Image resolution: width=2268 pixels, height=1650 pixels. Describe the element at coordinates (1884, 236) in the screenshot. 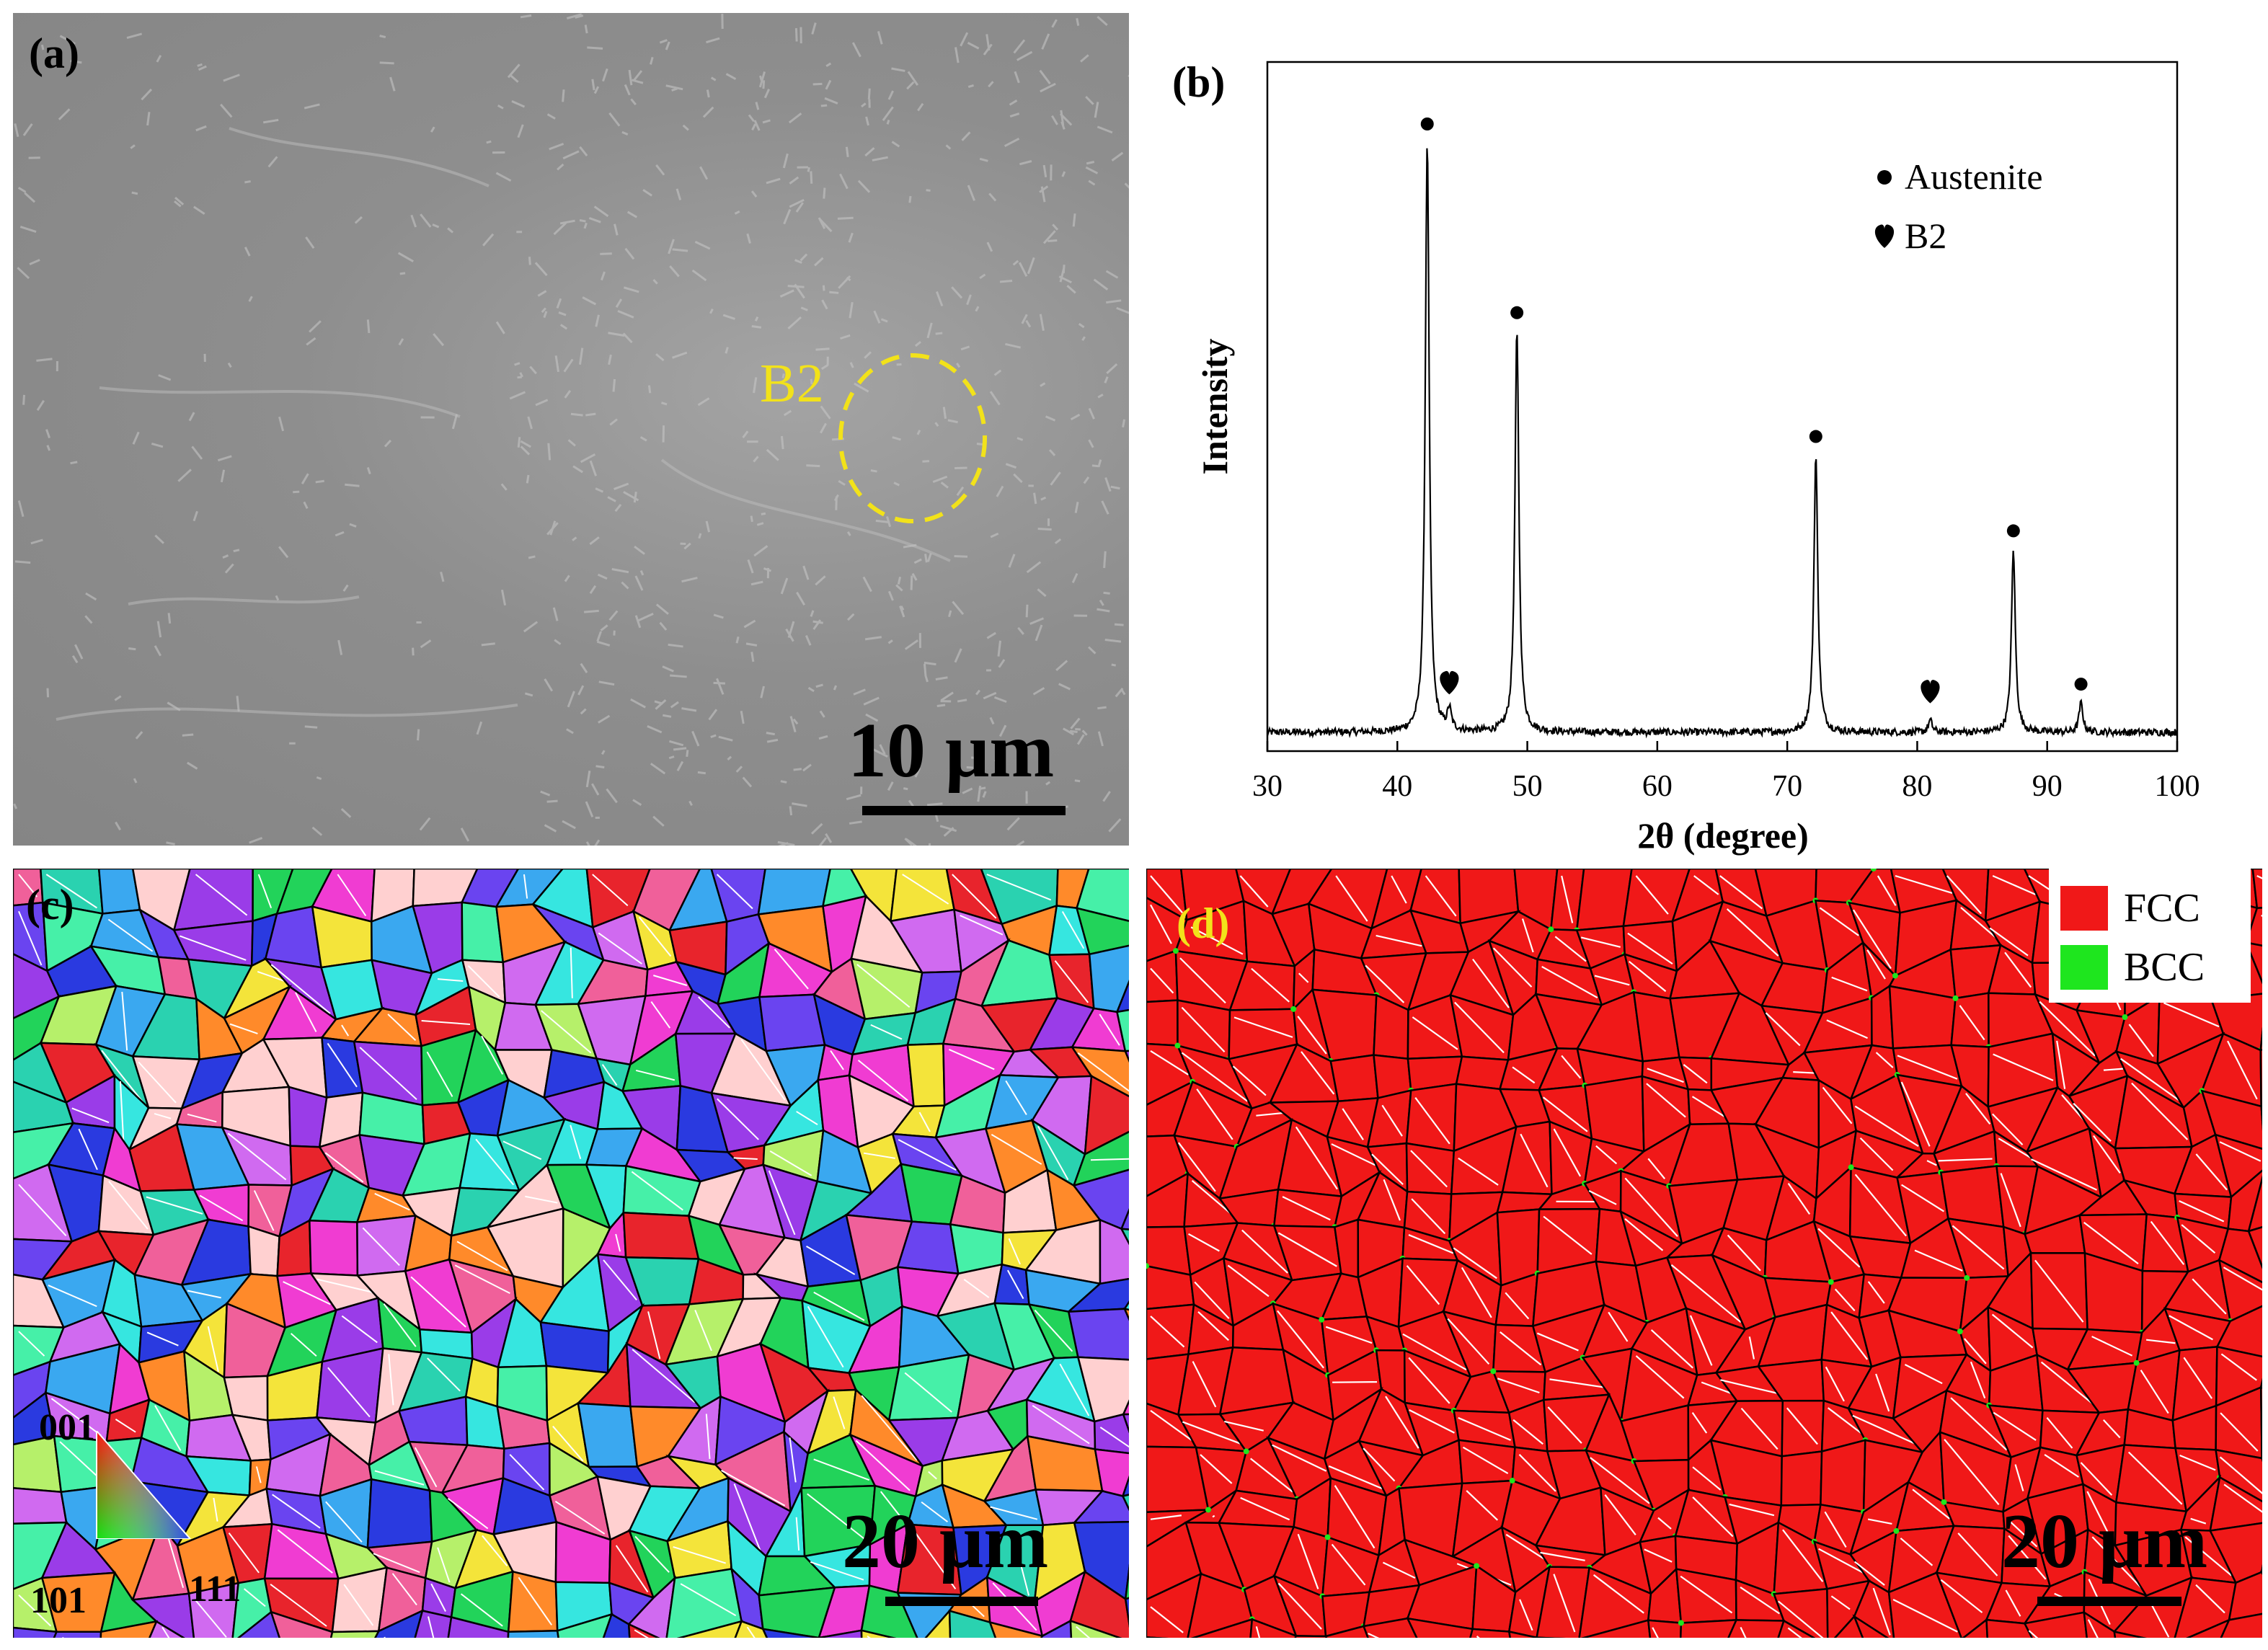

I see `legend-heart-marker` at that location.